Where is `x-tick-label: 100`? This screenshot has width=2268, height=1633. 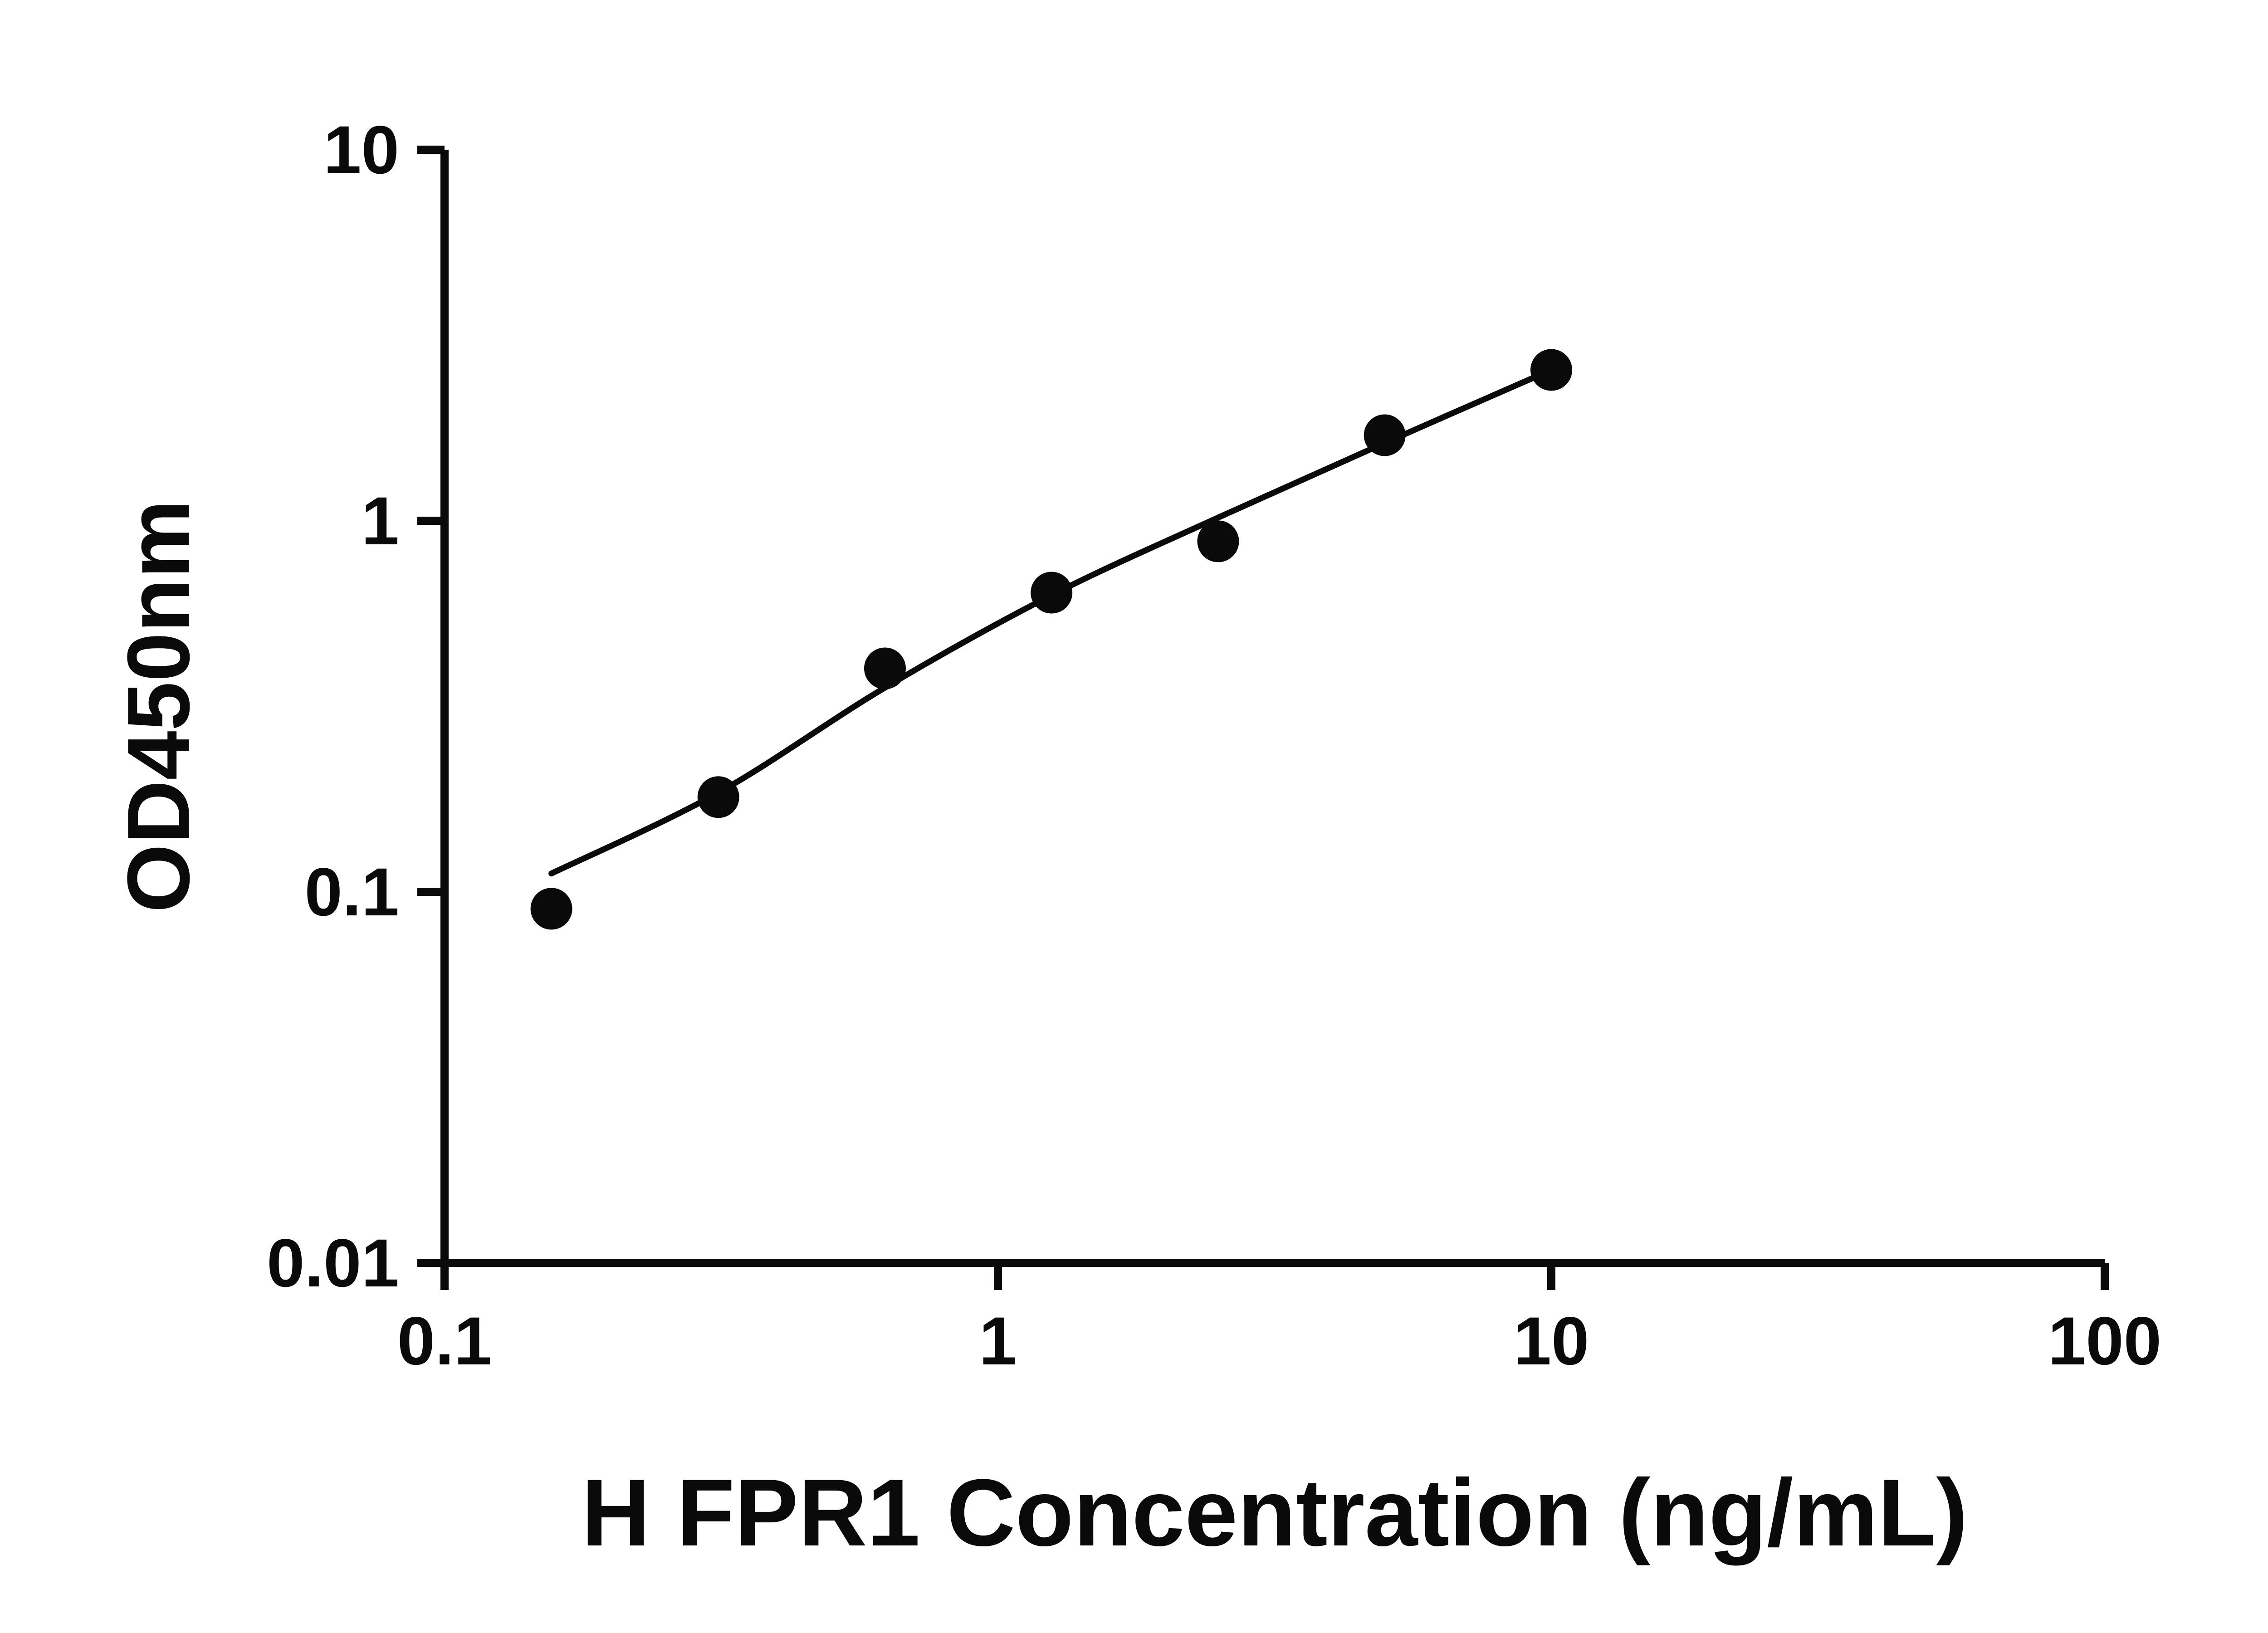 x-tick-label: 100 is located at coordinates (2104, 1341).